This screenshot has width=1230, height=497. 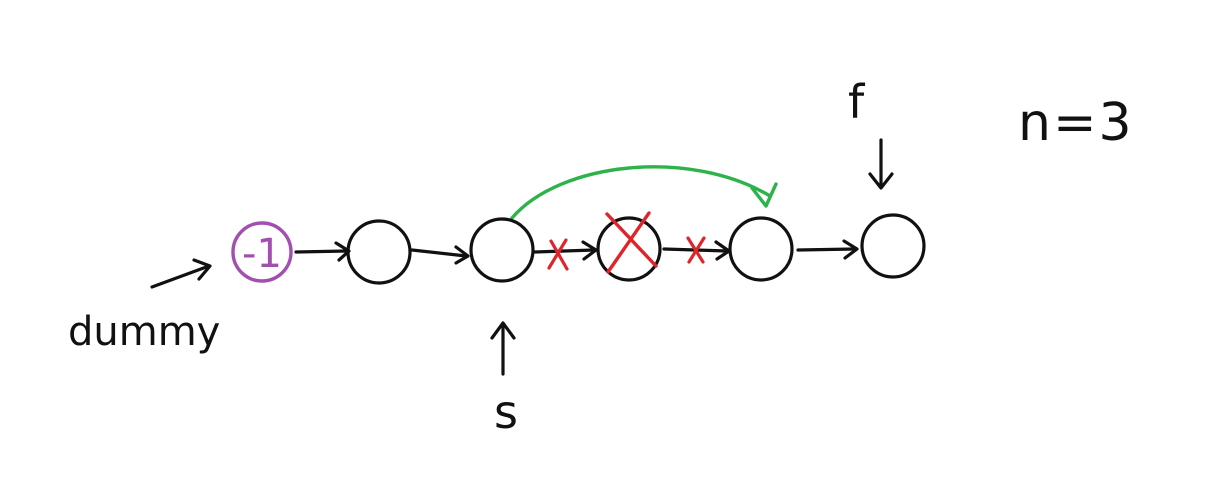 I want to click on edge-3-4-cut, so click(x=696, y=250).